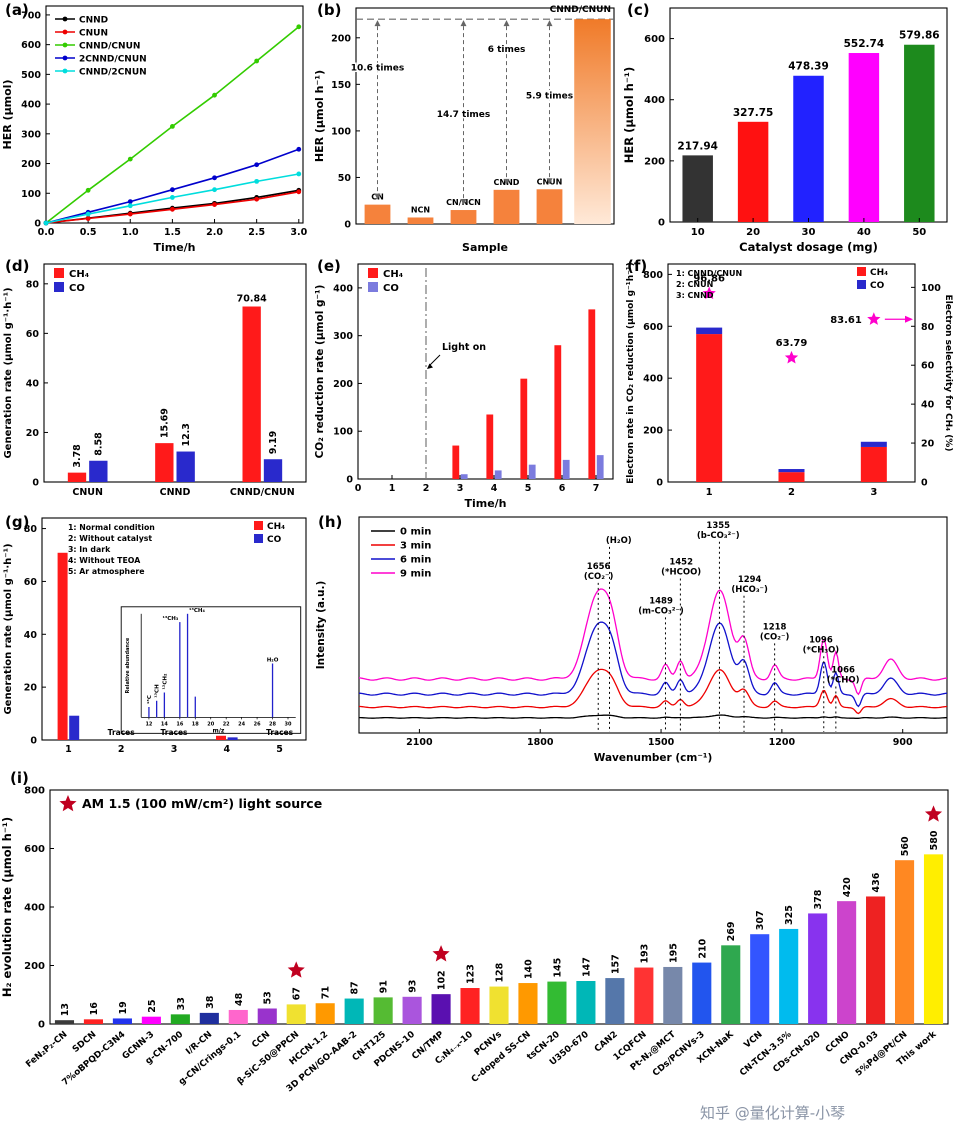 The image size is (957, 1138). Describe the element at coordinates (272, 724) in the screenshot. I see `svg-text: 28` at that location.